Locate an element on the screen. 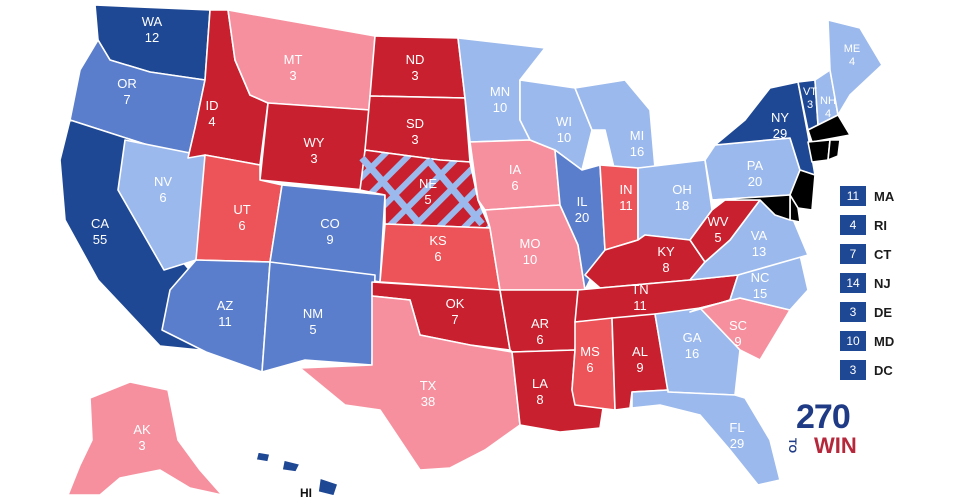 The image size is (960, 502). state-NM is located at coordinates (318, 317).